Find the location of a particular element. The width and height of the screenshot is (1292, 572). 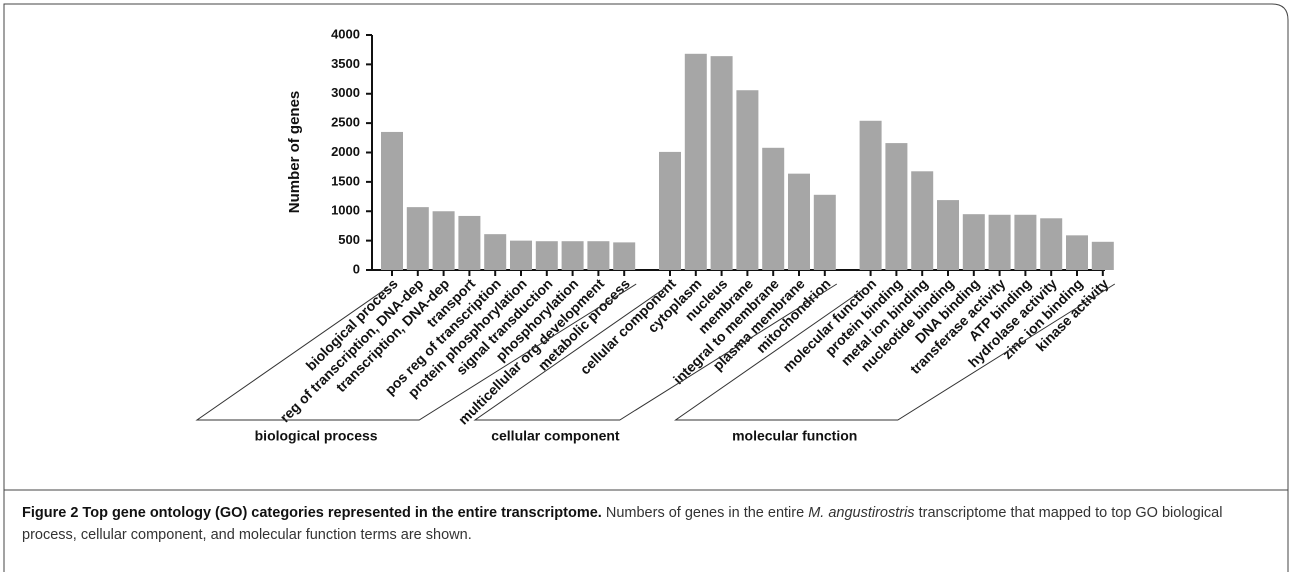

caption-text: Numbers of genes in the entire is located at coordinates (705, 513).